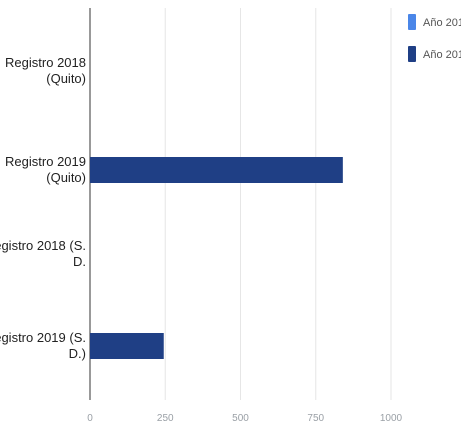 The width and height of the screenshot is (461, 428). Describe the element at coordinates (165, 418) in the screenshot. I see `x-tick-label-250: 250` at that location.